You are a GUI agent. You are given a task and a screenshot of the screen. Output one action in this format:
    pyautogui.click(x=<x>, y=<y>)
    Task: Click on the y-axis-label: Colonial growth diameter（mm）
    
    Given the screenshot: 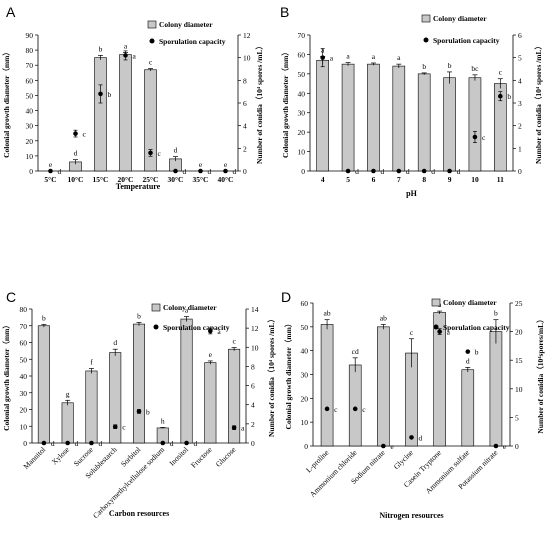 What is the action you would take?
    pyautogui.click(x=285, y=103)
    